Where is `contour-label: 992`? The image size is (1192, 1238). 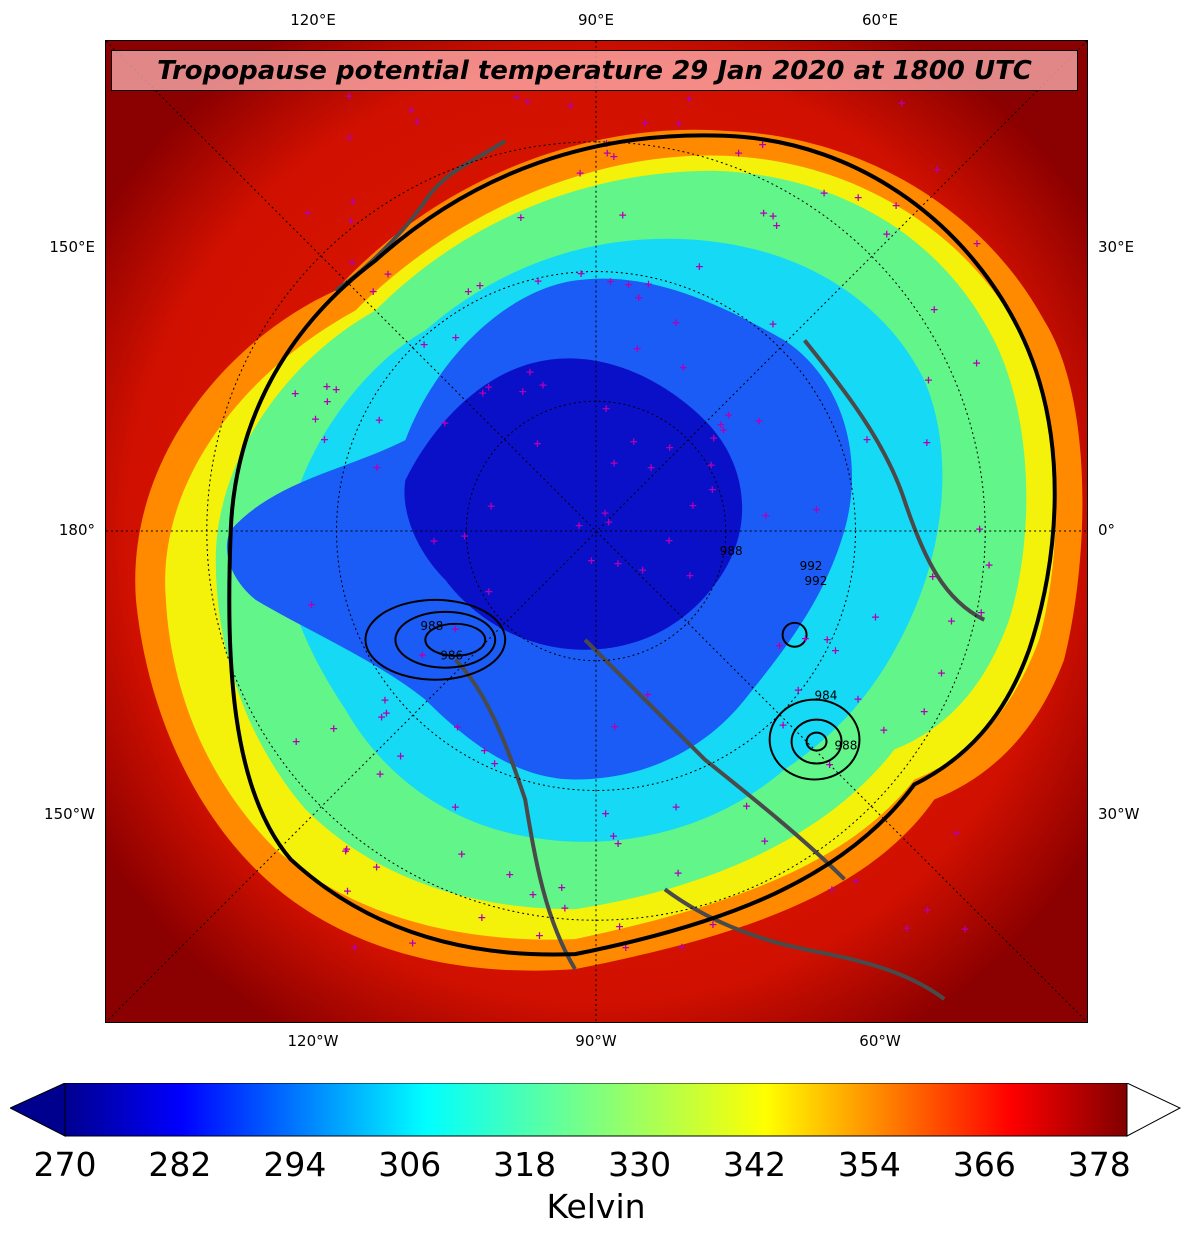
contour-label: 992 is located at coordinates (811, 566).